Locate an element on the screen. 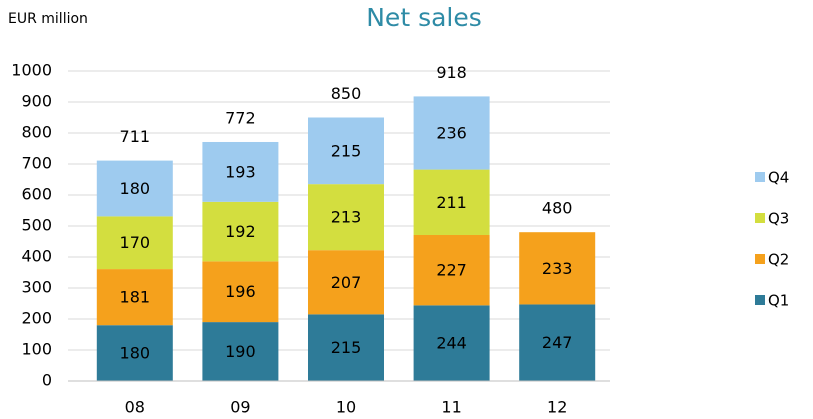 This screenshot has width=813, height=419. y-tick-label: 600 is located at coordinates (36, 194).